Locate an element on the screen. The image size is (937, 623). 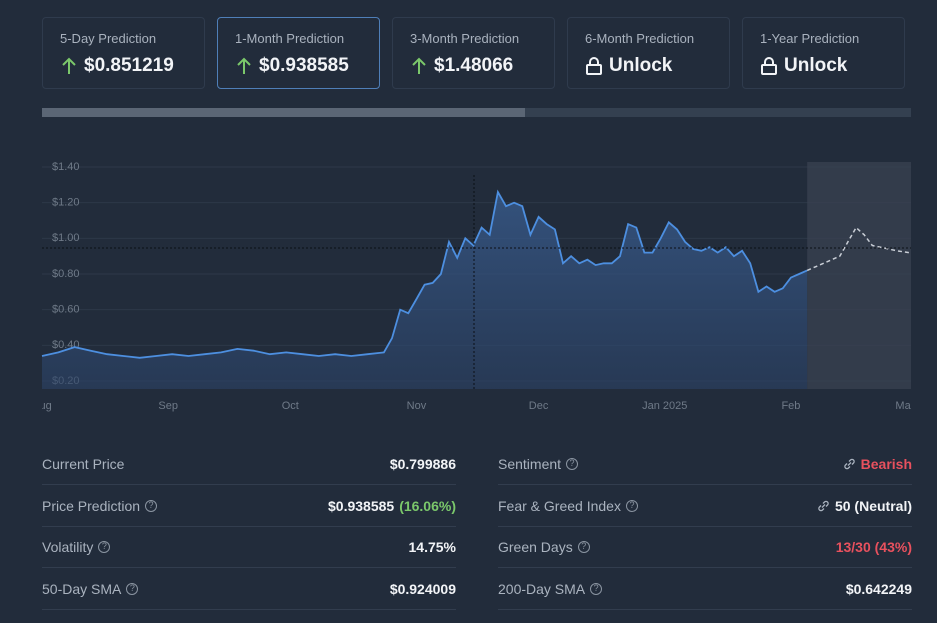
stat-change: (16.06%) is located at coordinates (427, 505).